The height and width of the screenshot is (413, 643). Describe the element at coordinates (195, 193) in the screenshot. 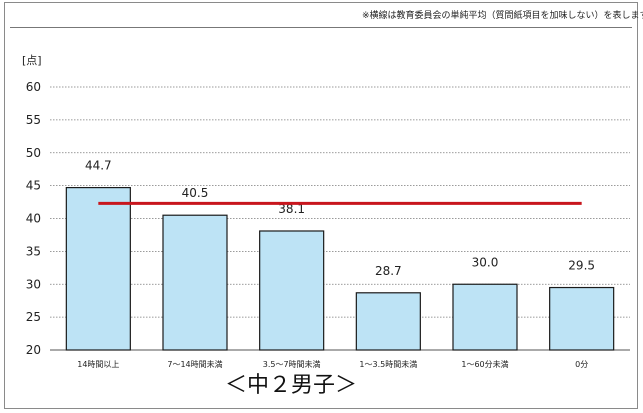

I see `bar-value-label: 40.5` at that location.